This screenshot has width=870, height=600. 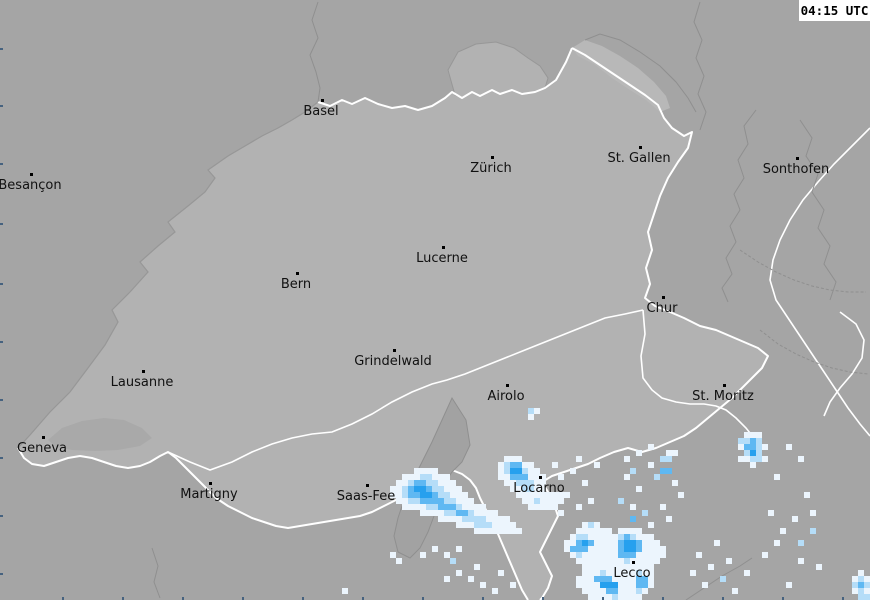 What do you see at coordinates (100, 434) in the screenshot?
I see `lake-geneva` at bounding box center [100, 434].